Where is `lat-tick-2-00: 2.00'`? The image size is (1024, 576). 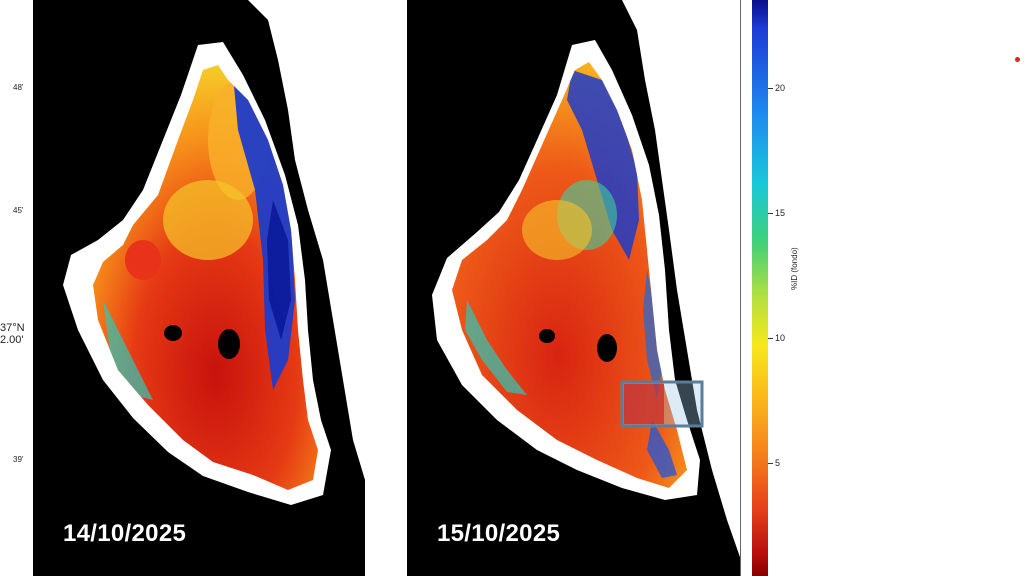
lat-tick-2-00: 2.00' is located at coordinates (12, 340).